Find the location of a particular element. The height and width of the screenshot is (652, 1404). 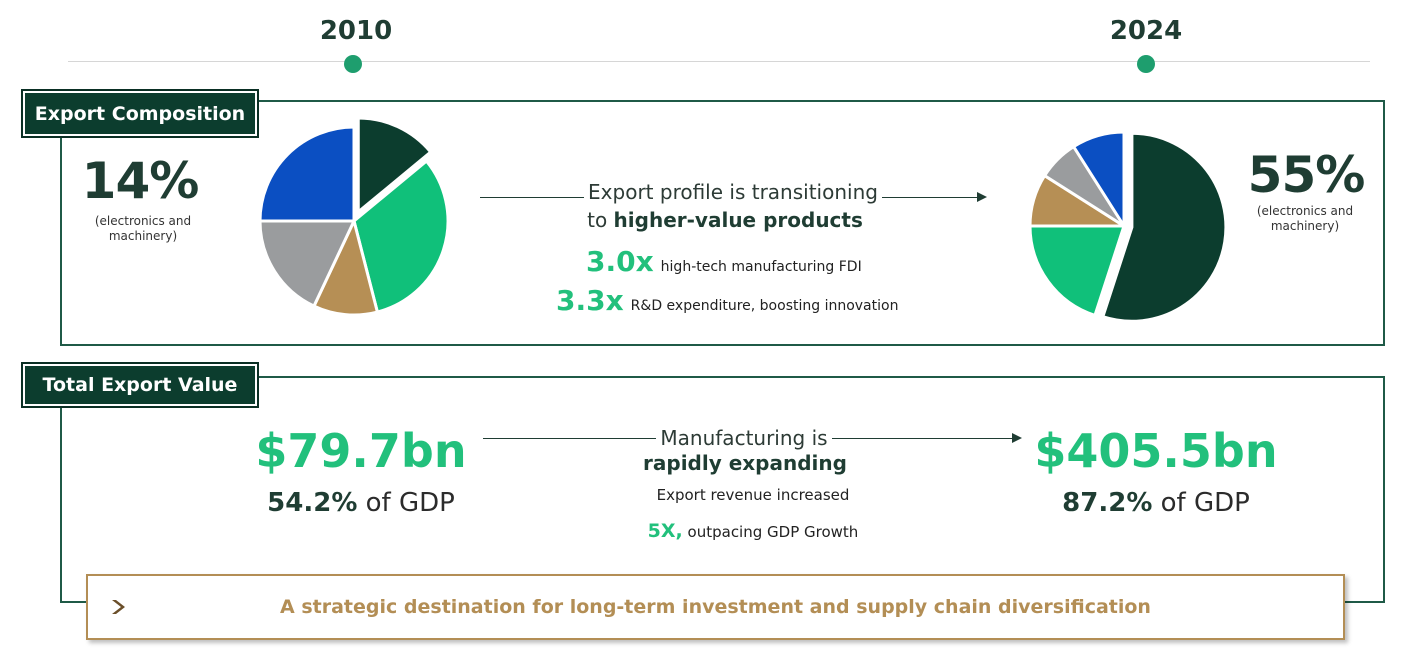

composition-message-line2: to higher-value products is located at coordinates (725, 220).